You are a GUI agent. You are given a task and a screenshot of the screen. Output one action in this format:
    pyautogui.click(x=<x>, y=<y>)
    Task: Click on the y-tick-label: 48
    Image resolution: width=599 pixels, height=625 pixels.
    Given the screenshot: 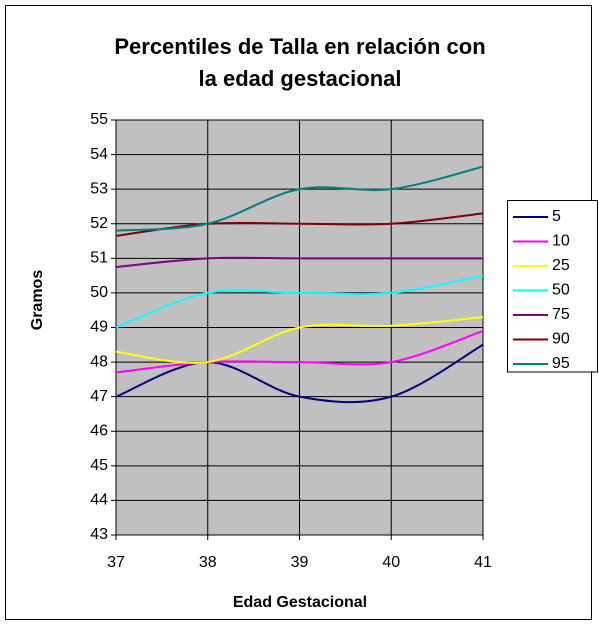 What is the action you would take?
    pyautogui.click(x=99, y=361)
    